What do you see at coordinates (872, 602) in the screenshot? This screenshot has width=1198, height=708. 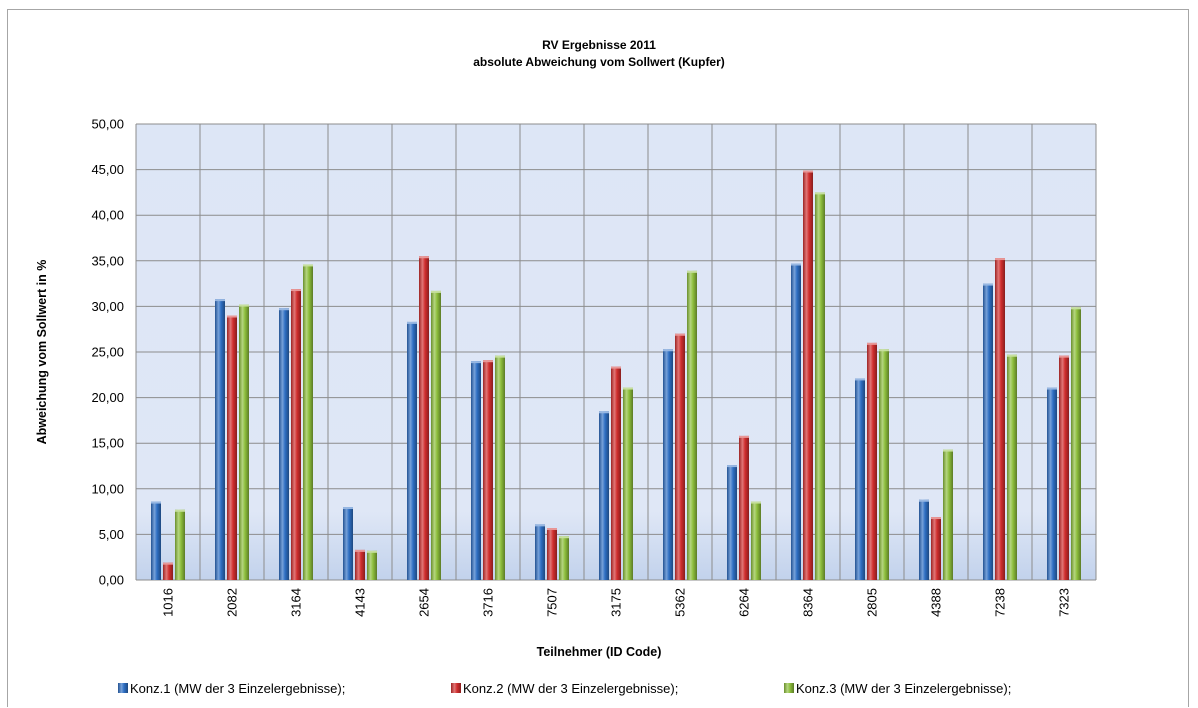 I see `x-tick-label: 2805` at bounding box center [872, 602].